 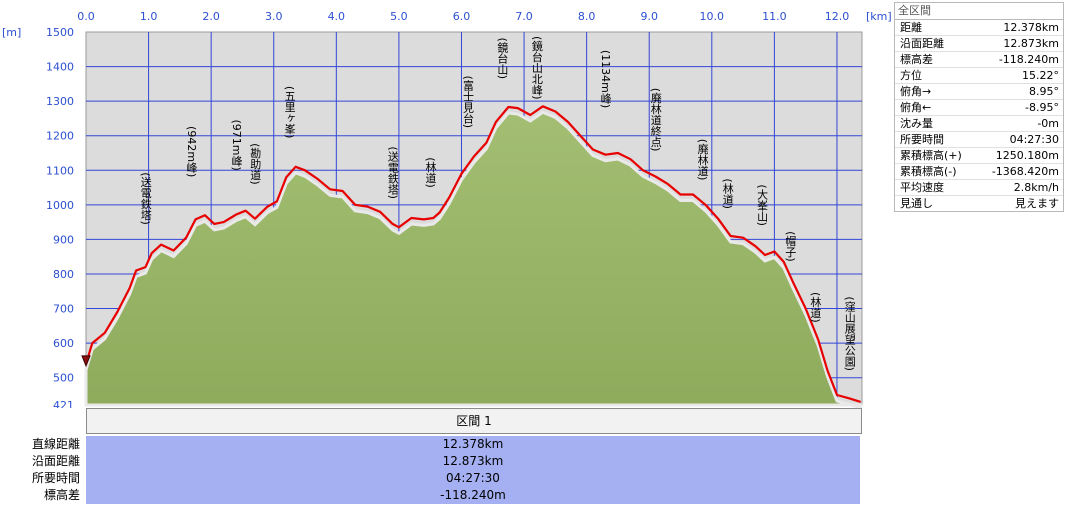 I want to click on y-unit-label: [m], so click(x=11, y=32).